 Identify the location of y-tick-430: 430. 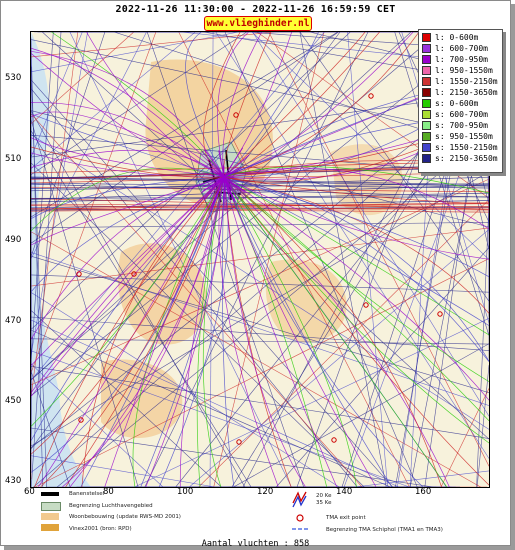
(13, 481).